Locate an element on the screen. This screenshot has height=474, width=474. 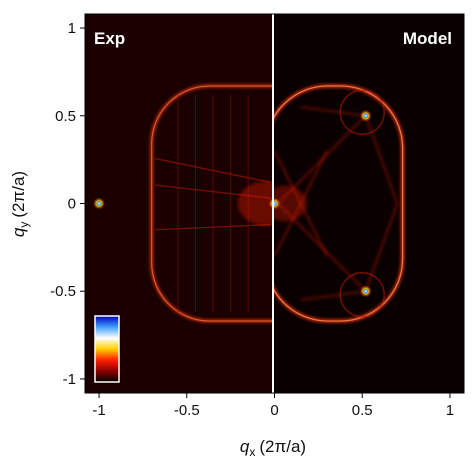
colorbar is located at coordinates (107, 349).